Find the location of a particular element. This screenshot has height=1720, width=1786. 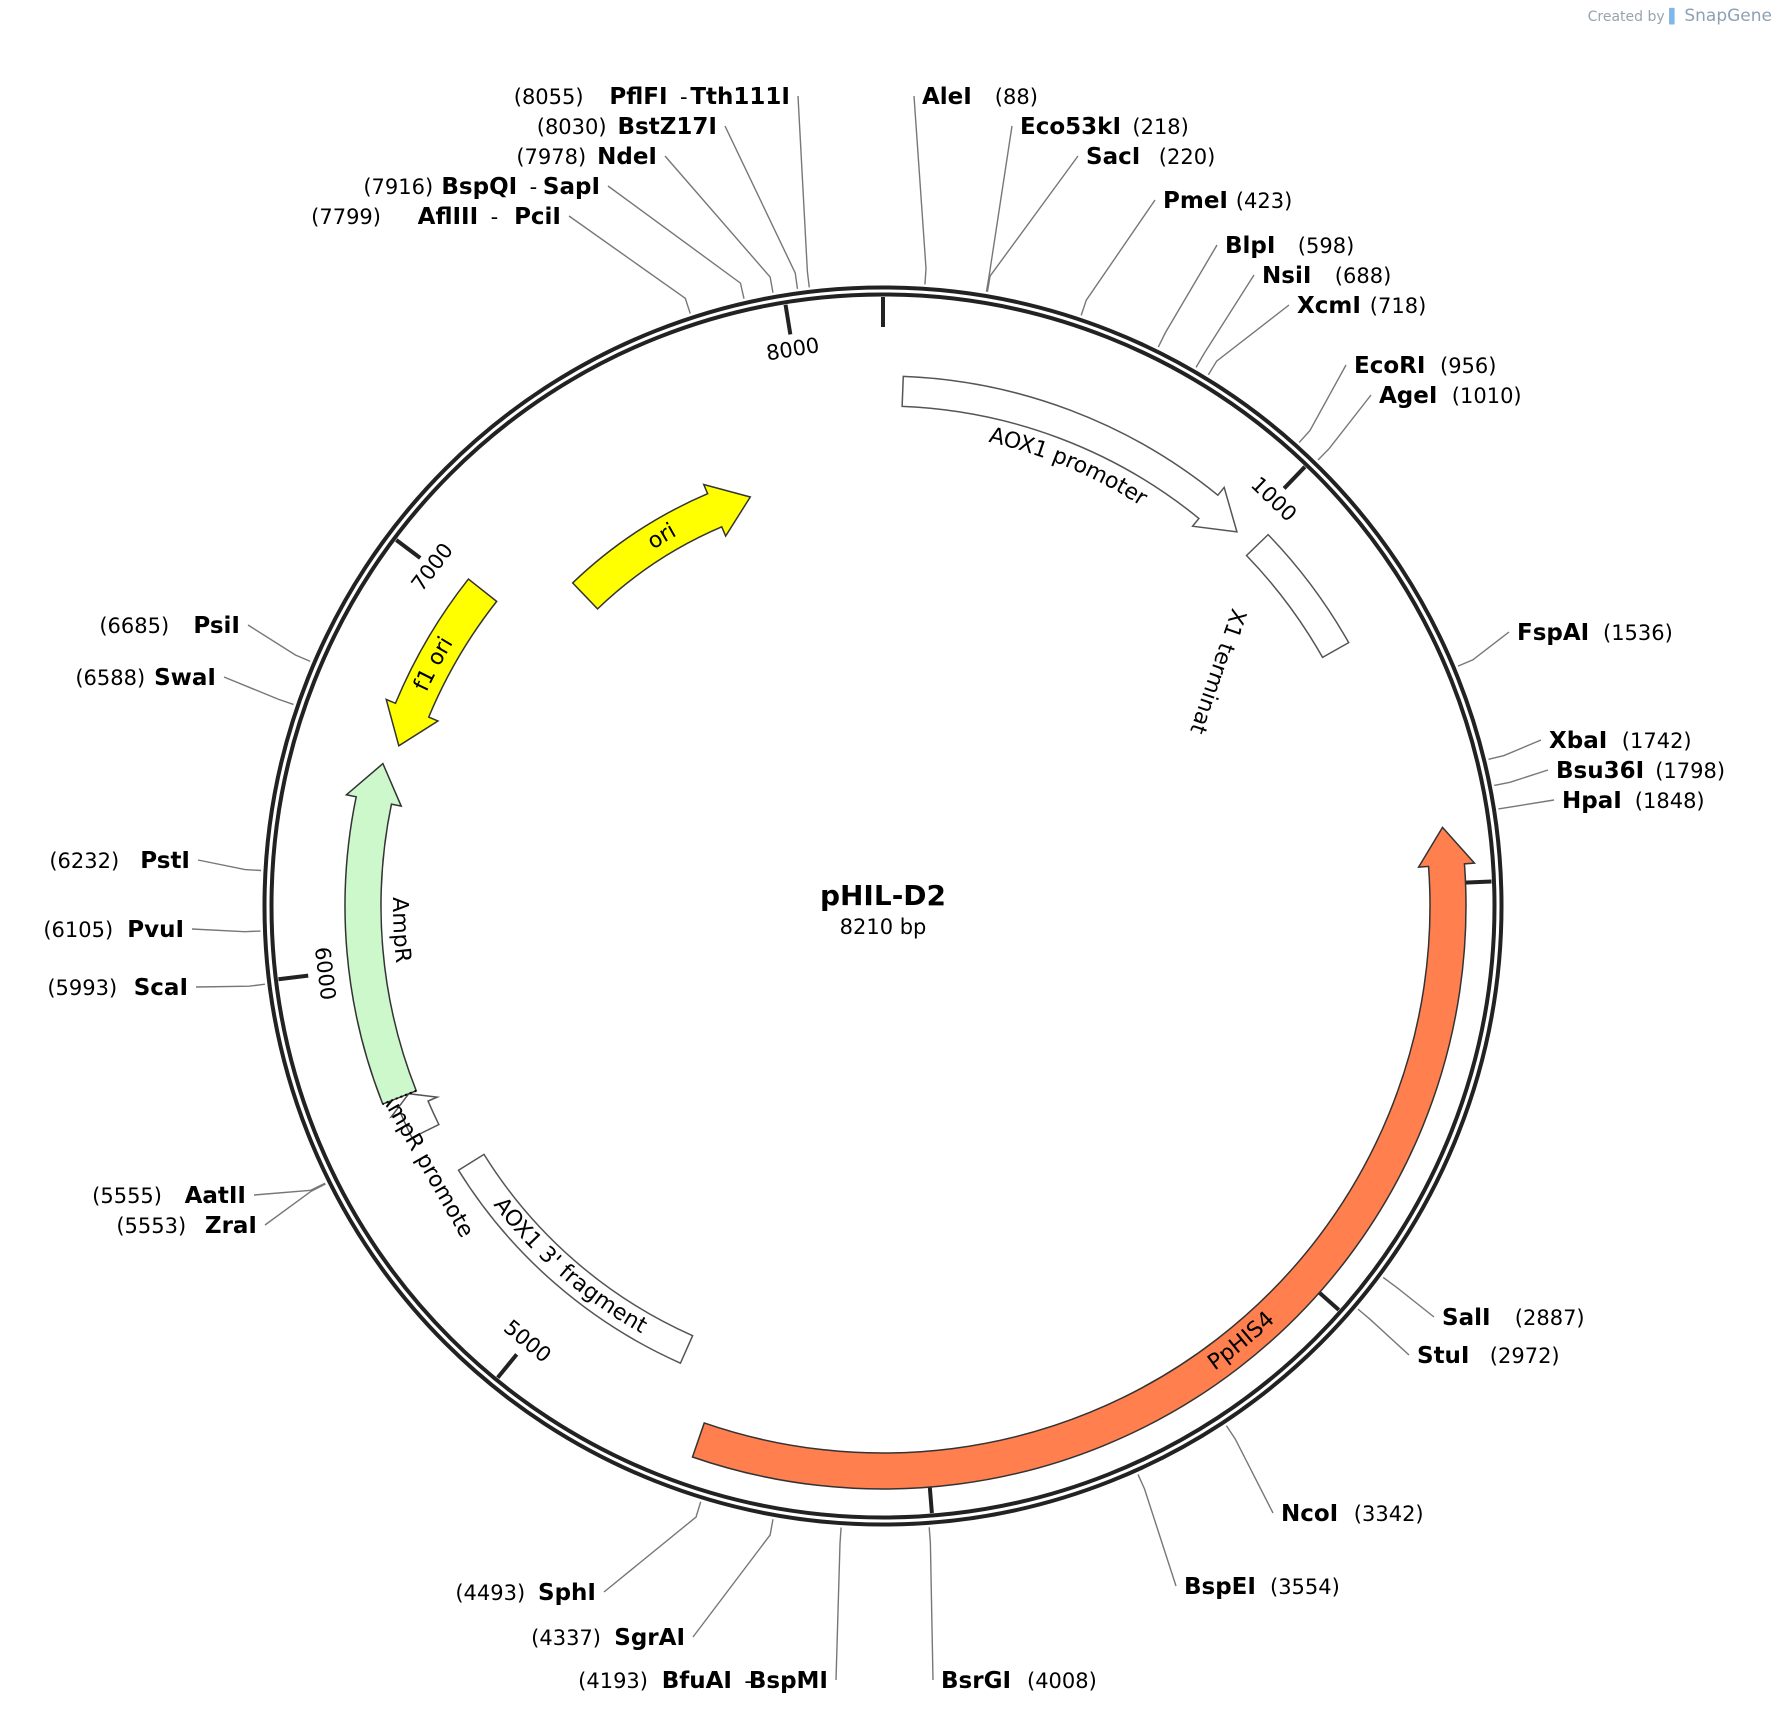

site-name: AflIII is located at coordinates (448, 217).